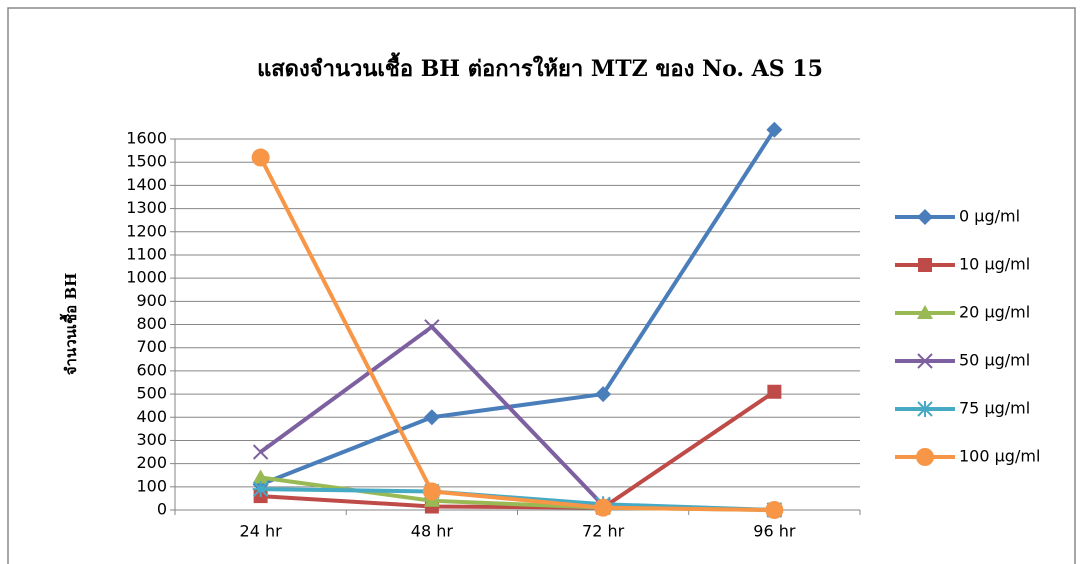 This screenshot has width=1083, height=564. I want to click on x-tick-label: 96 hr, so click(774, 531).